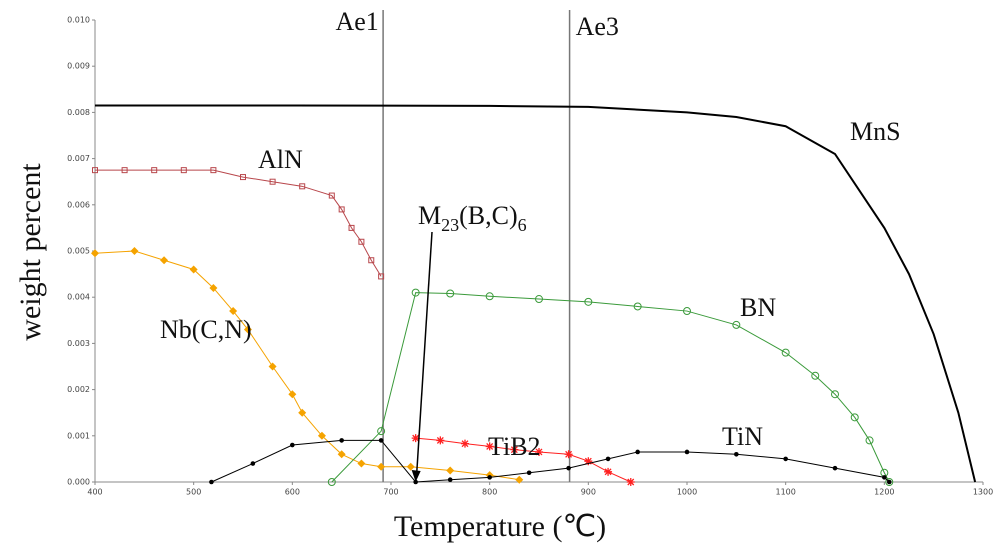  What do you see at coordinates (875, 131) in the screenshot?
I see `series-label: MnS` at bounding box center [875, 131].